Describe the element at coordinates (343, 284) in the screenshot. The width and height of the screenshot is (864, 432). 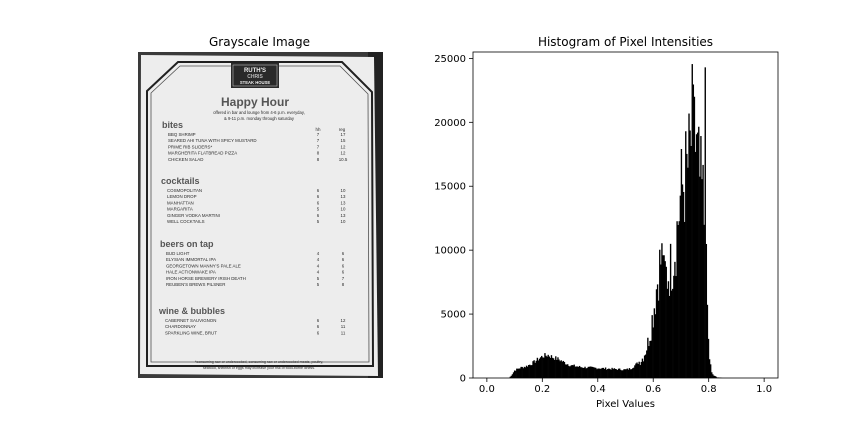
I see `menu-item-reg: 8` at that location.